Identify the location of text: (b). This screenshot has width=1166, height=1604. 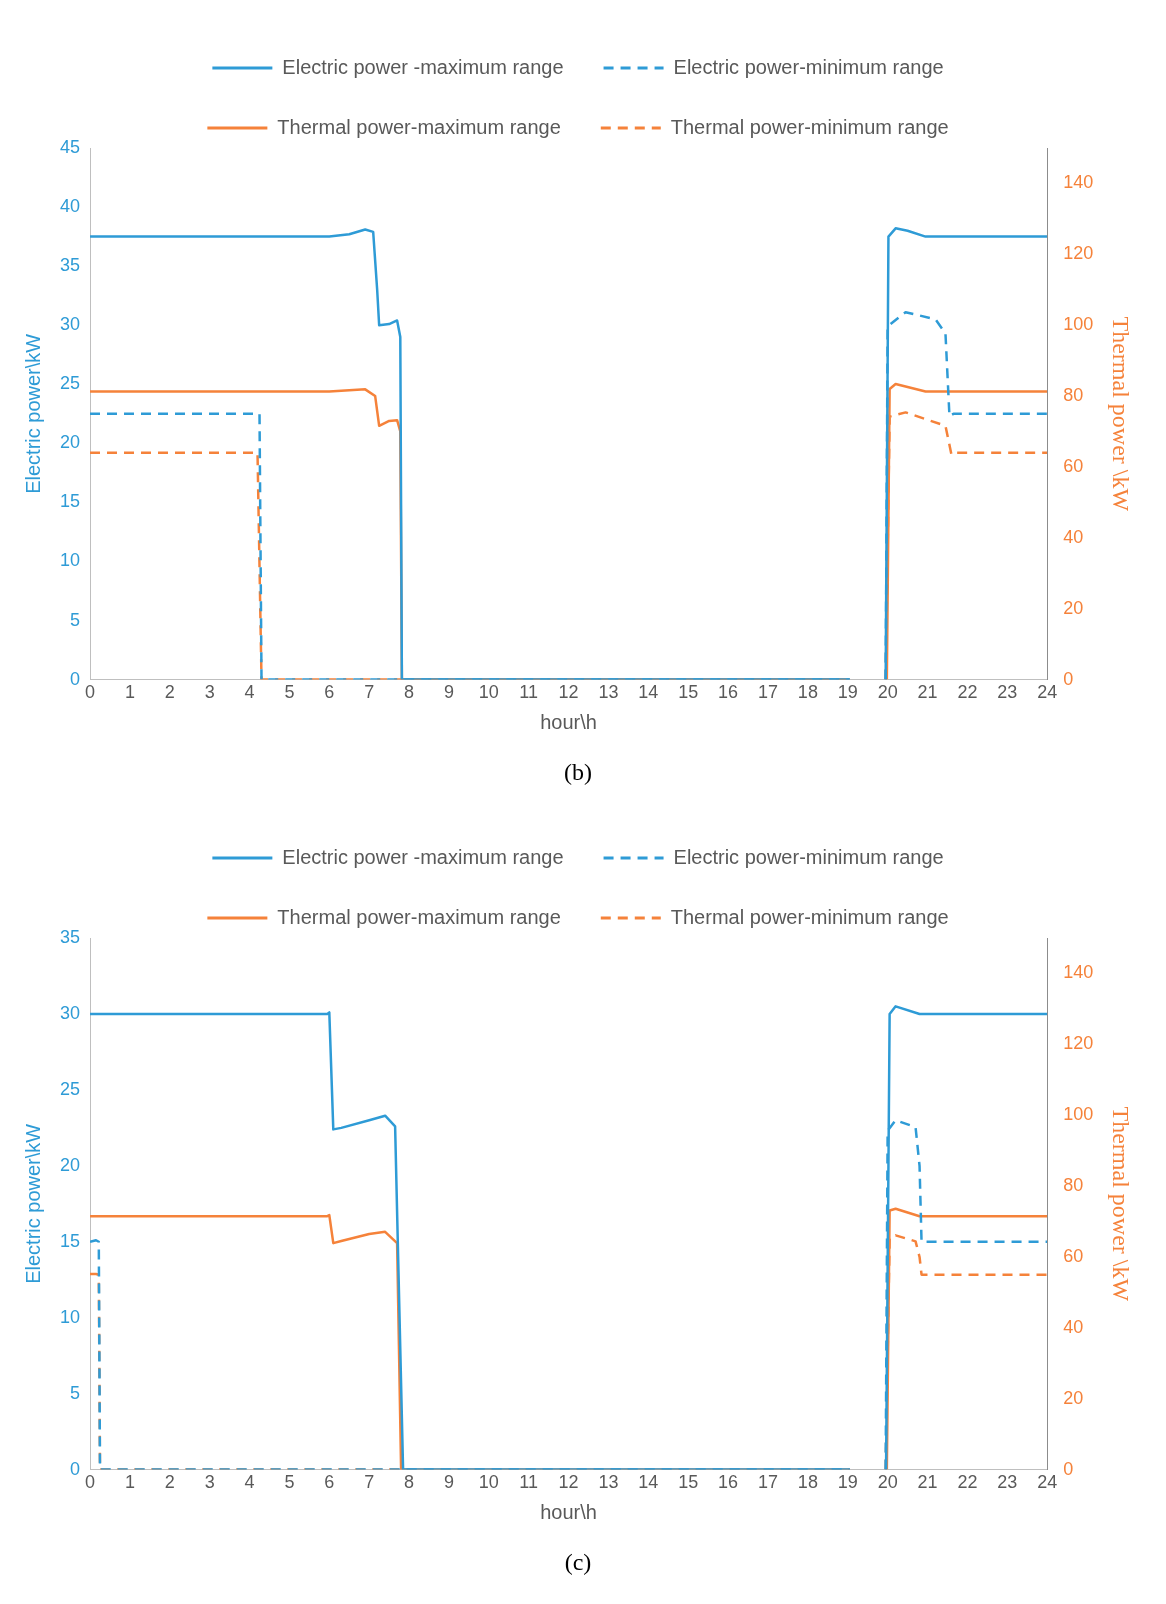
(578, 771).